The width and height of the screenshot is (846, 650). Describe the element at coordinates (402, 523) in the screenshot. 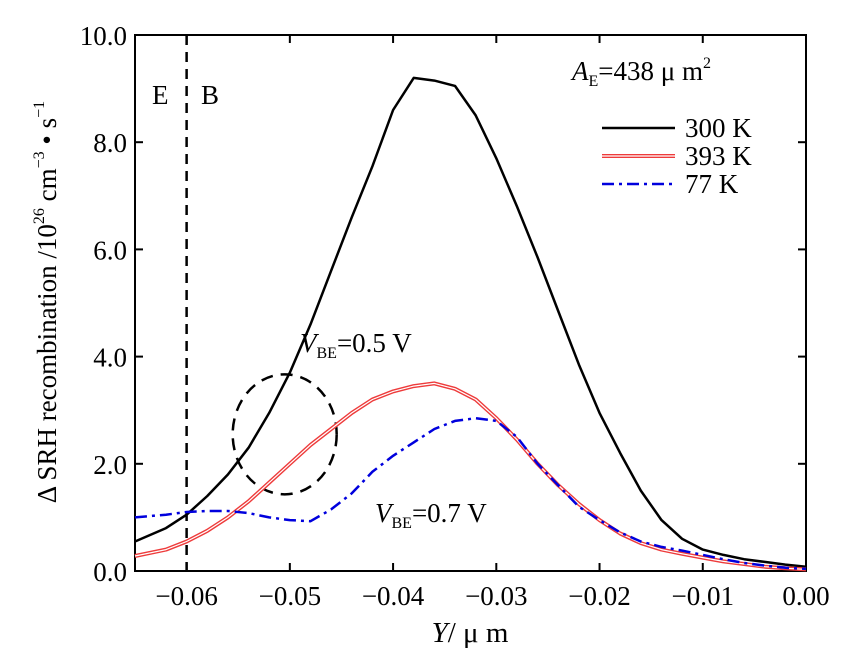

I see `annotation-vbe-0-7-sub: BE` at that location.